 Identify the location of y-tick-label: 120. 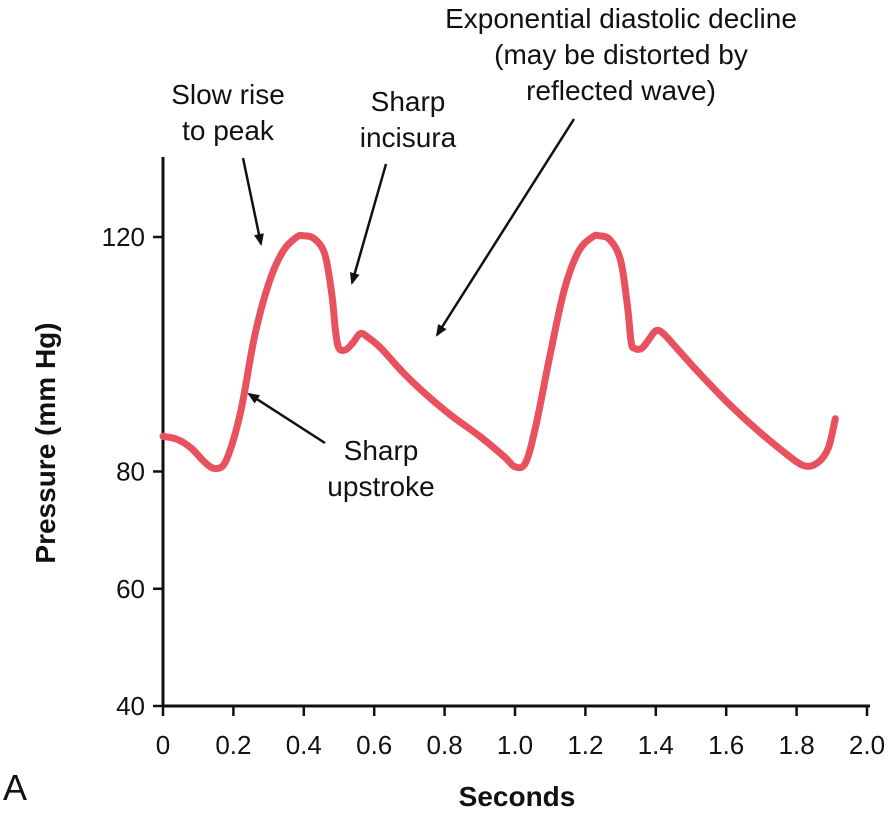
(123, 237).